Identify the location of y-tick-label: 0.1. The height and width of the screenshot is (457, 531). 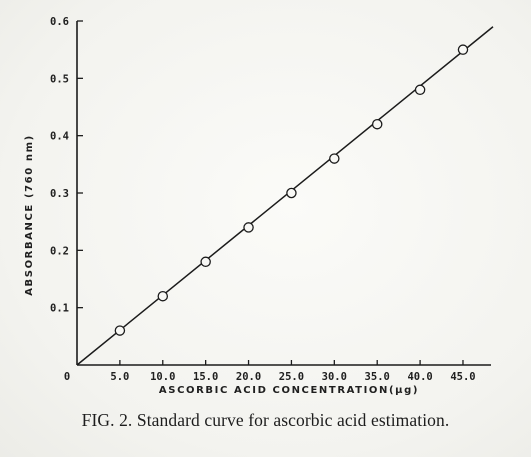
(59, 309).